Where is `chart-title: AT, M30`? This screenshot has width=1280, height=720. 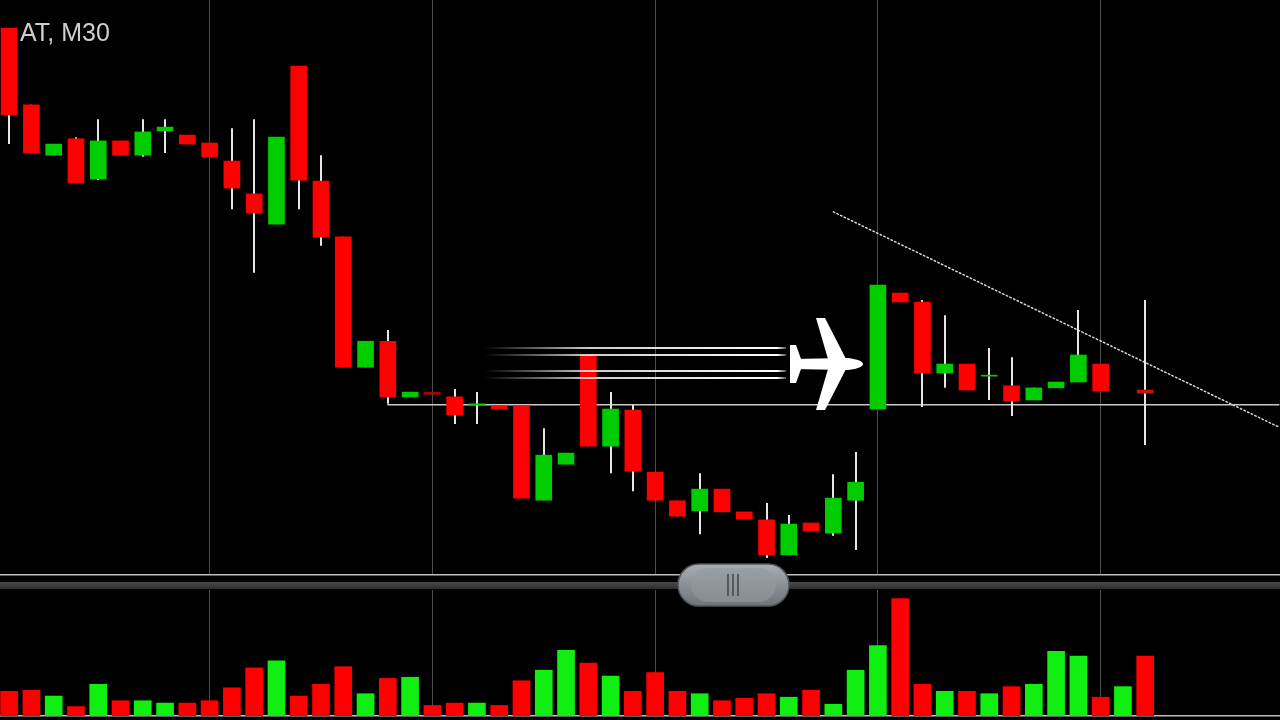
chart-title: AT, M30 is located at coordinates (65, 32).